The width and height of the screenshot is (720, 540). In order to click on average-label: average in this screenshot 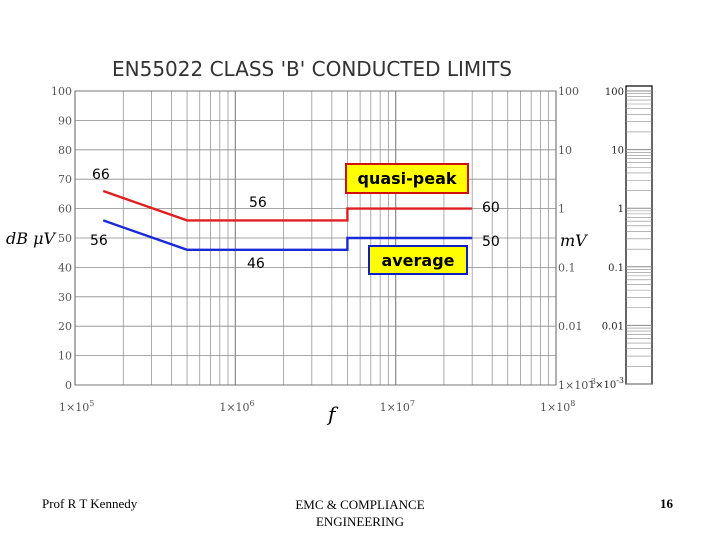, I will do `click(417, 260)`.